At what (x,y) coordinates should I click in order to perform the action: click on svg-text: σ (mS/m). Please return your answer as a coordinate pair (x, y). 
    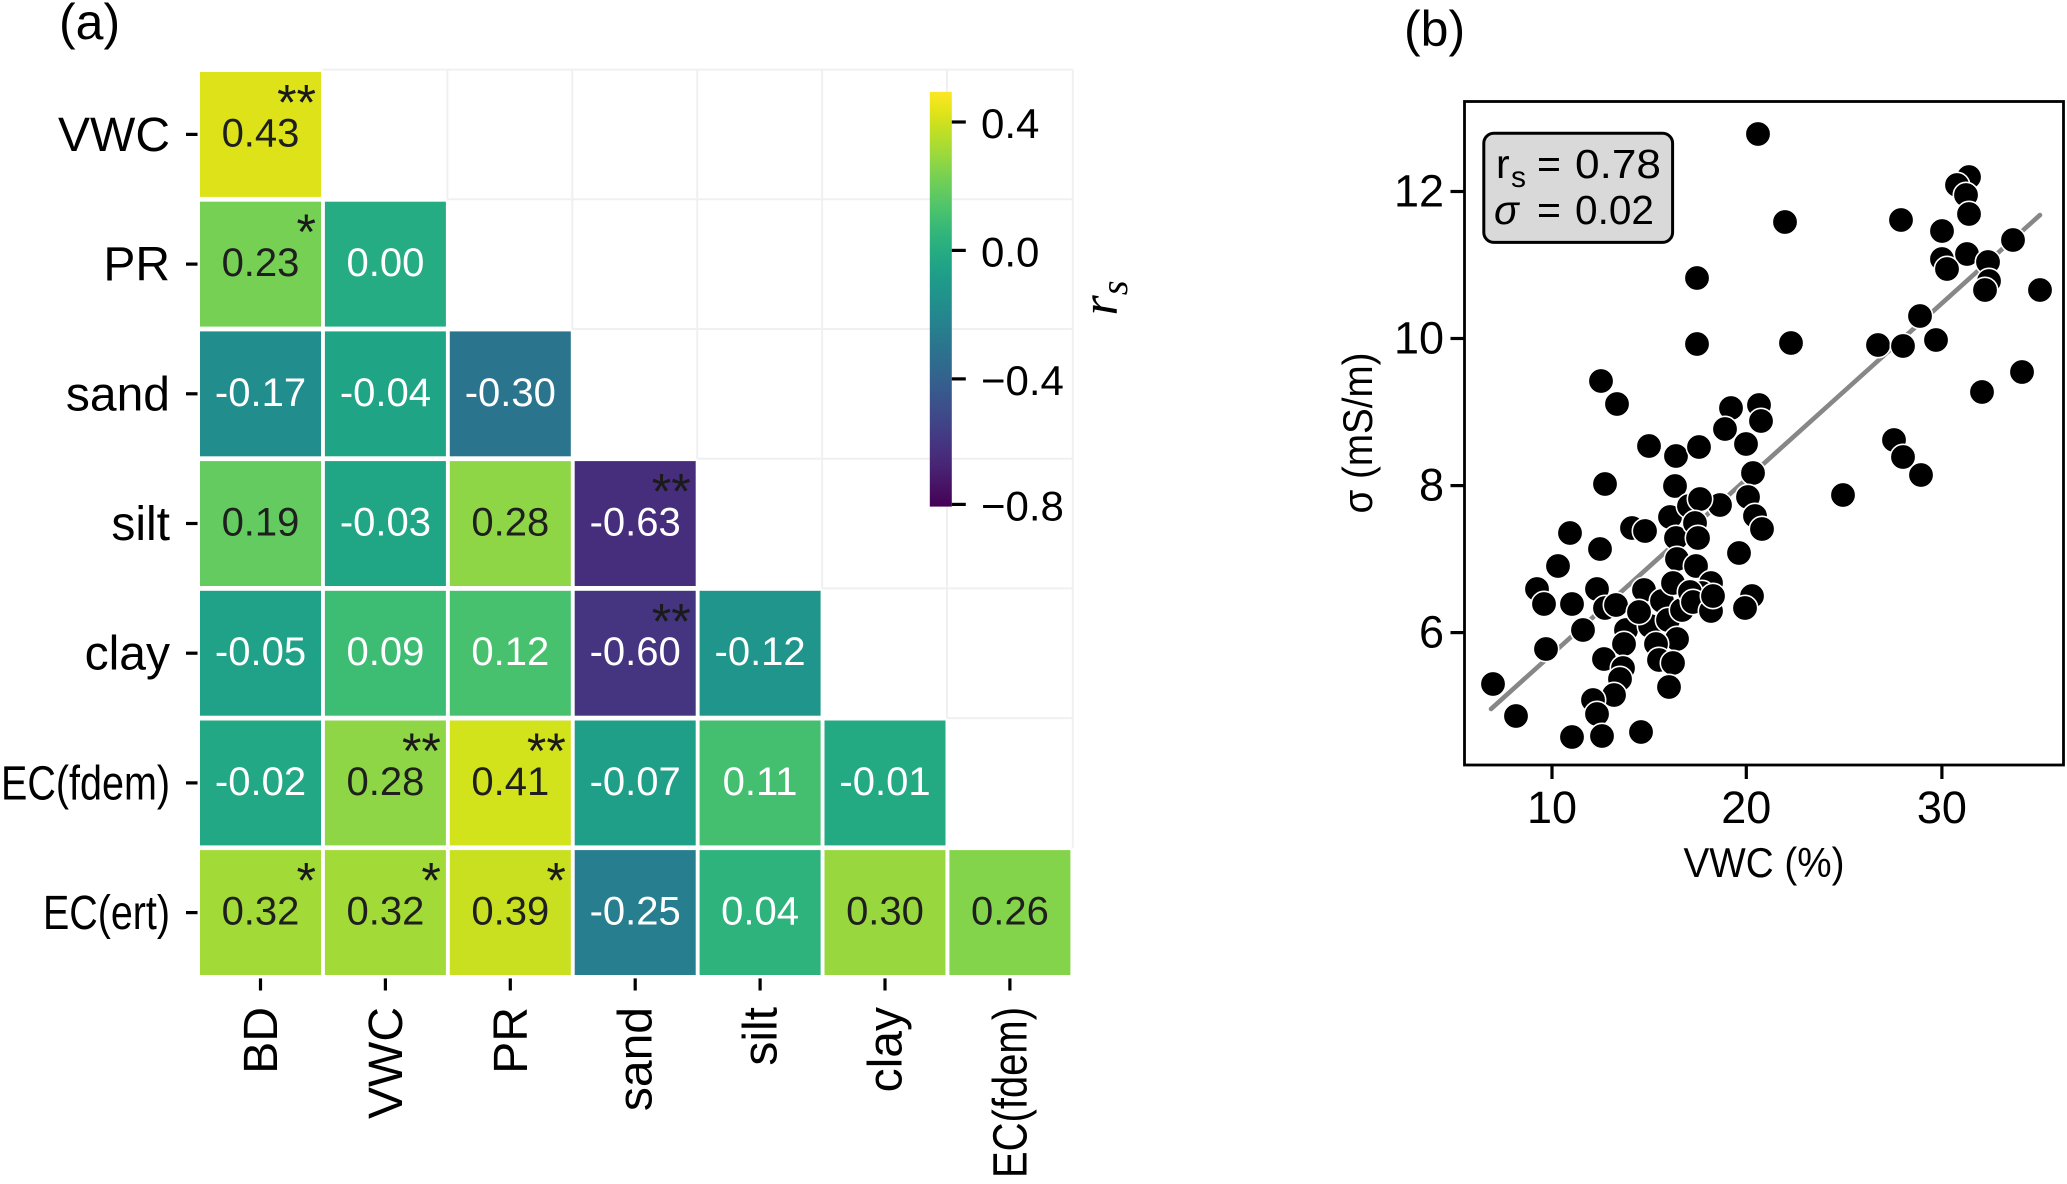
    Looking at the image, I should click on (1357, 433).